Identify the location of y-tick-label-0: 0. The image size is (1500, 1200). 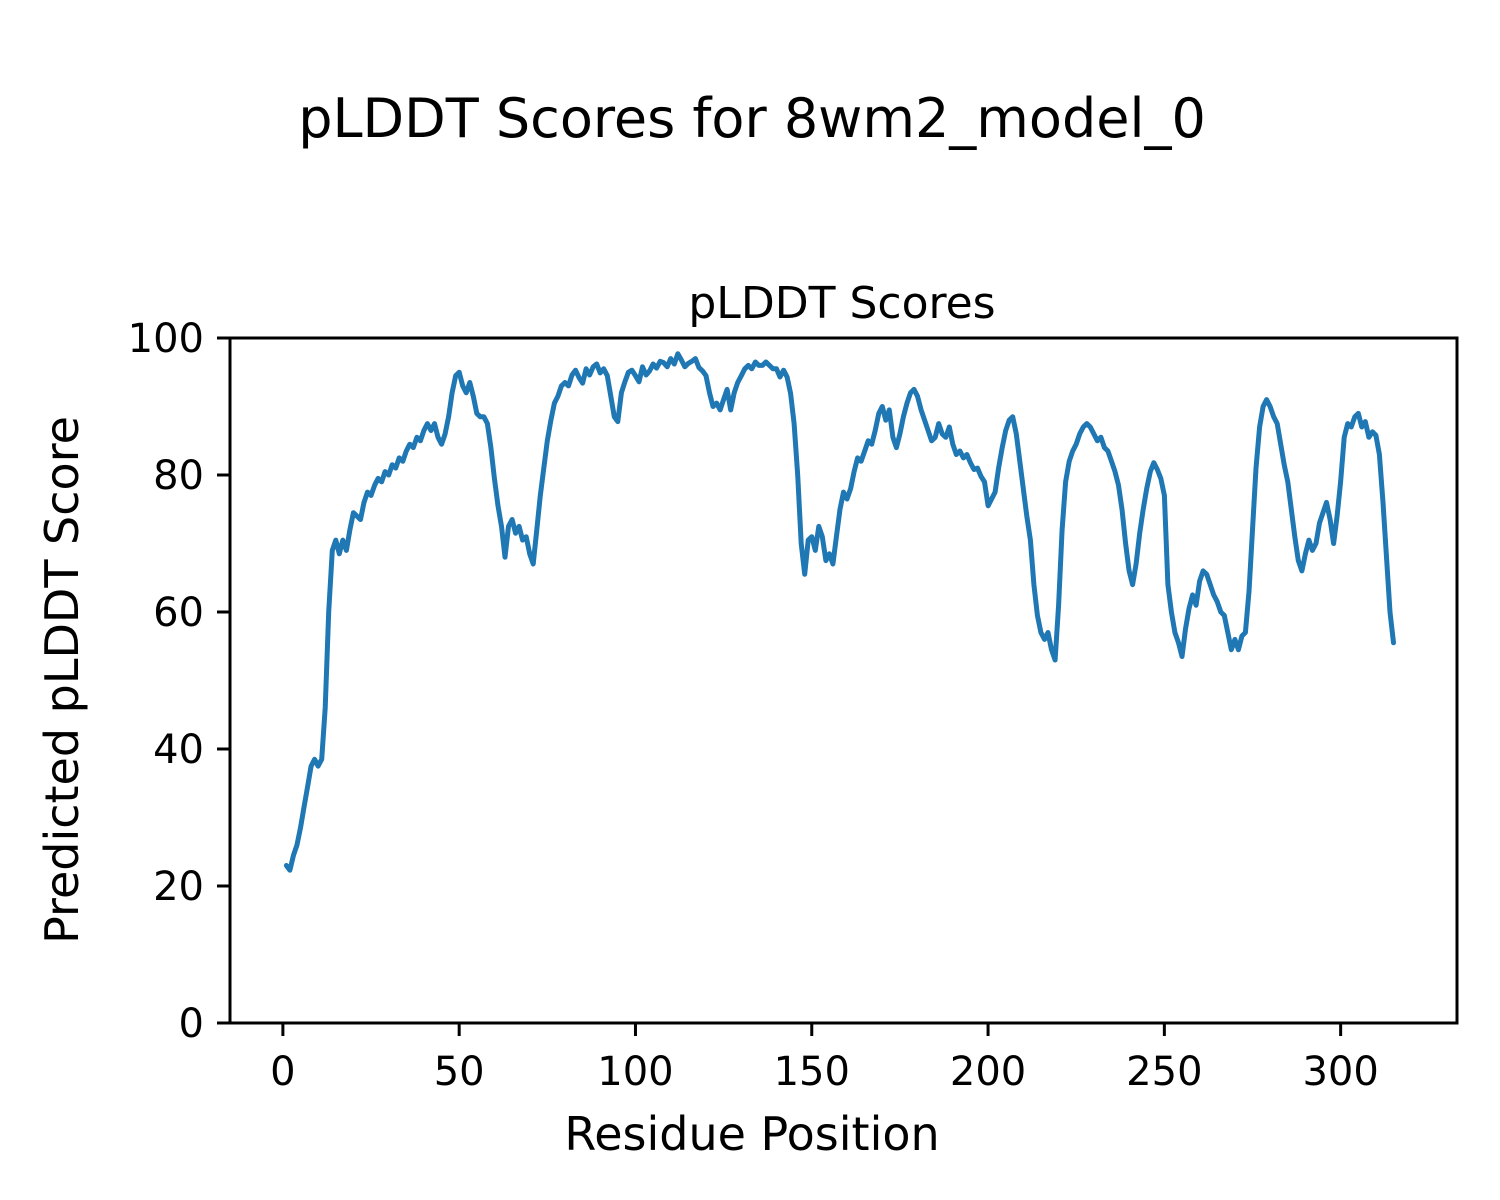
(191, 1024).